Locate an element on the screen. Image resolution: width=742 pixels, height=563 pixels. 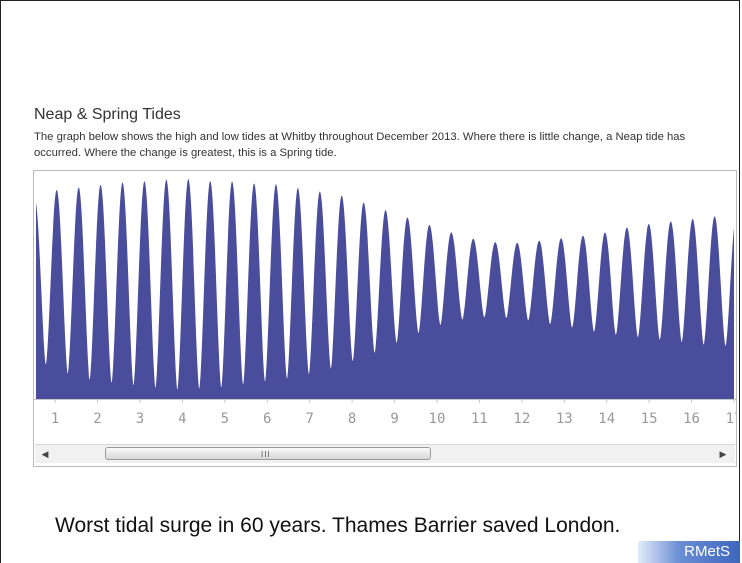
rmets-logo: RMetS is located at coordinates (689, 552).